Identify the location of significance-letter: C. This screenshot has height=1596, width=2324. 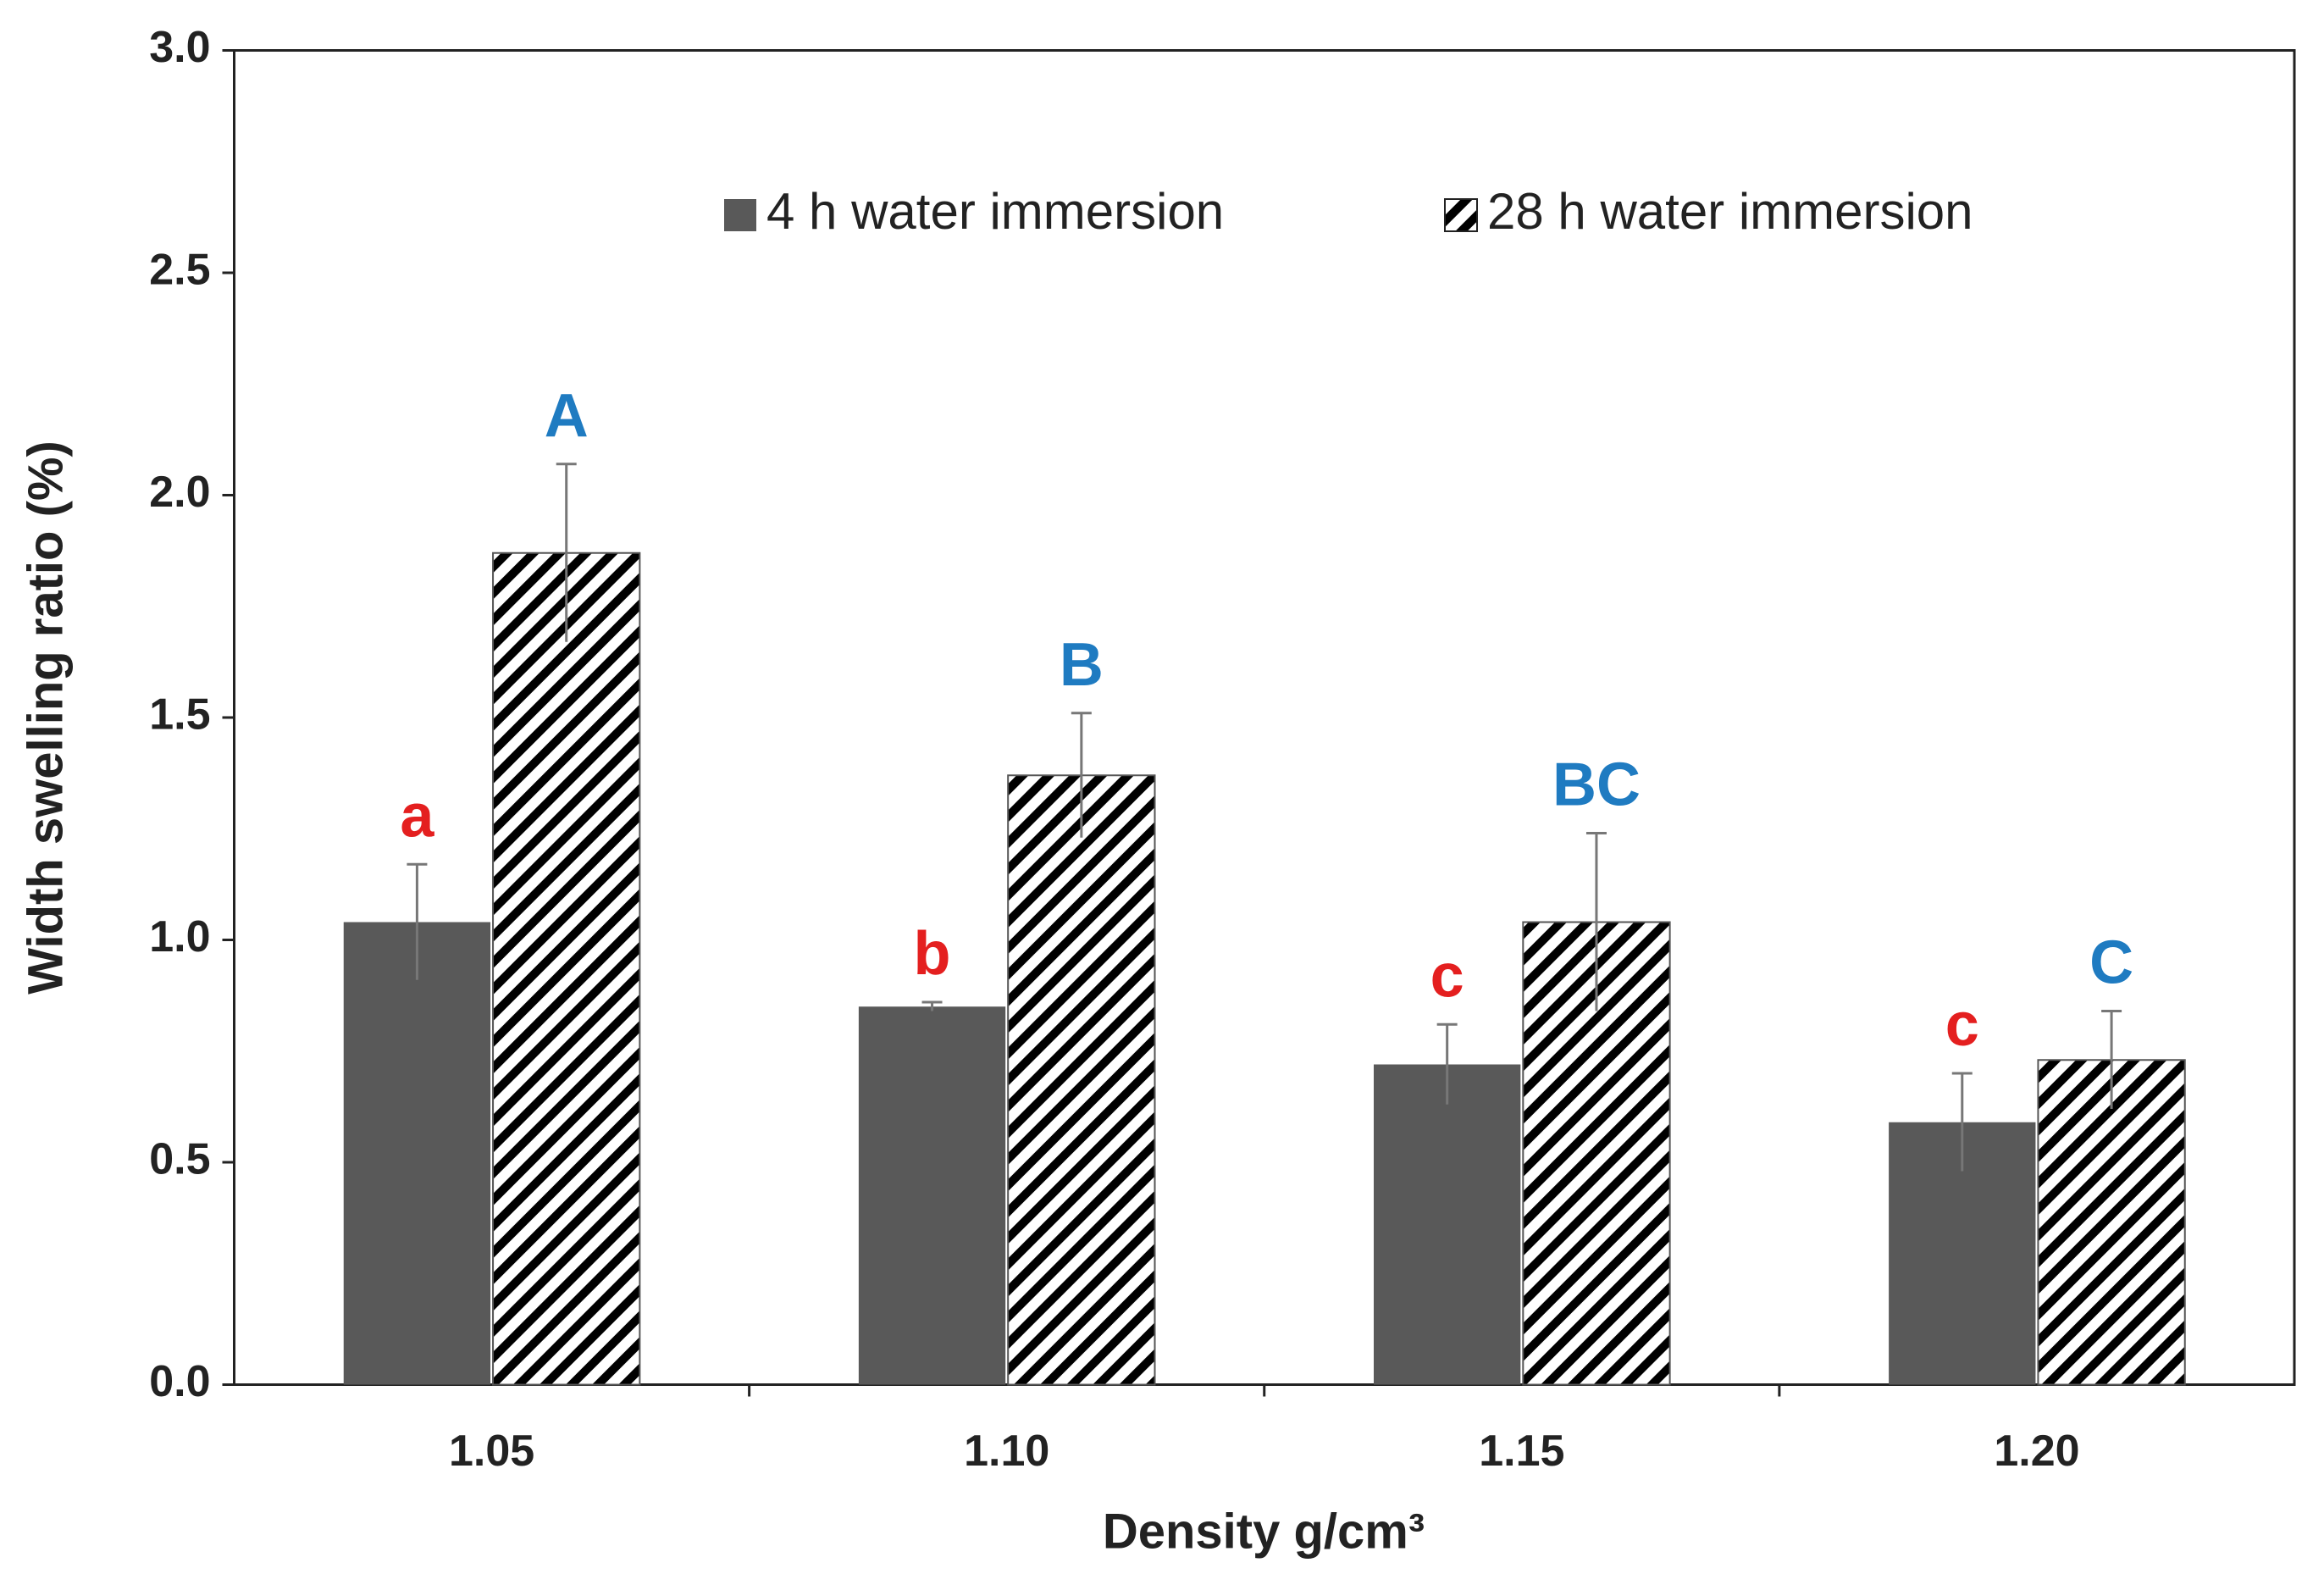
(2111, 963).